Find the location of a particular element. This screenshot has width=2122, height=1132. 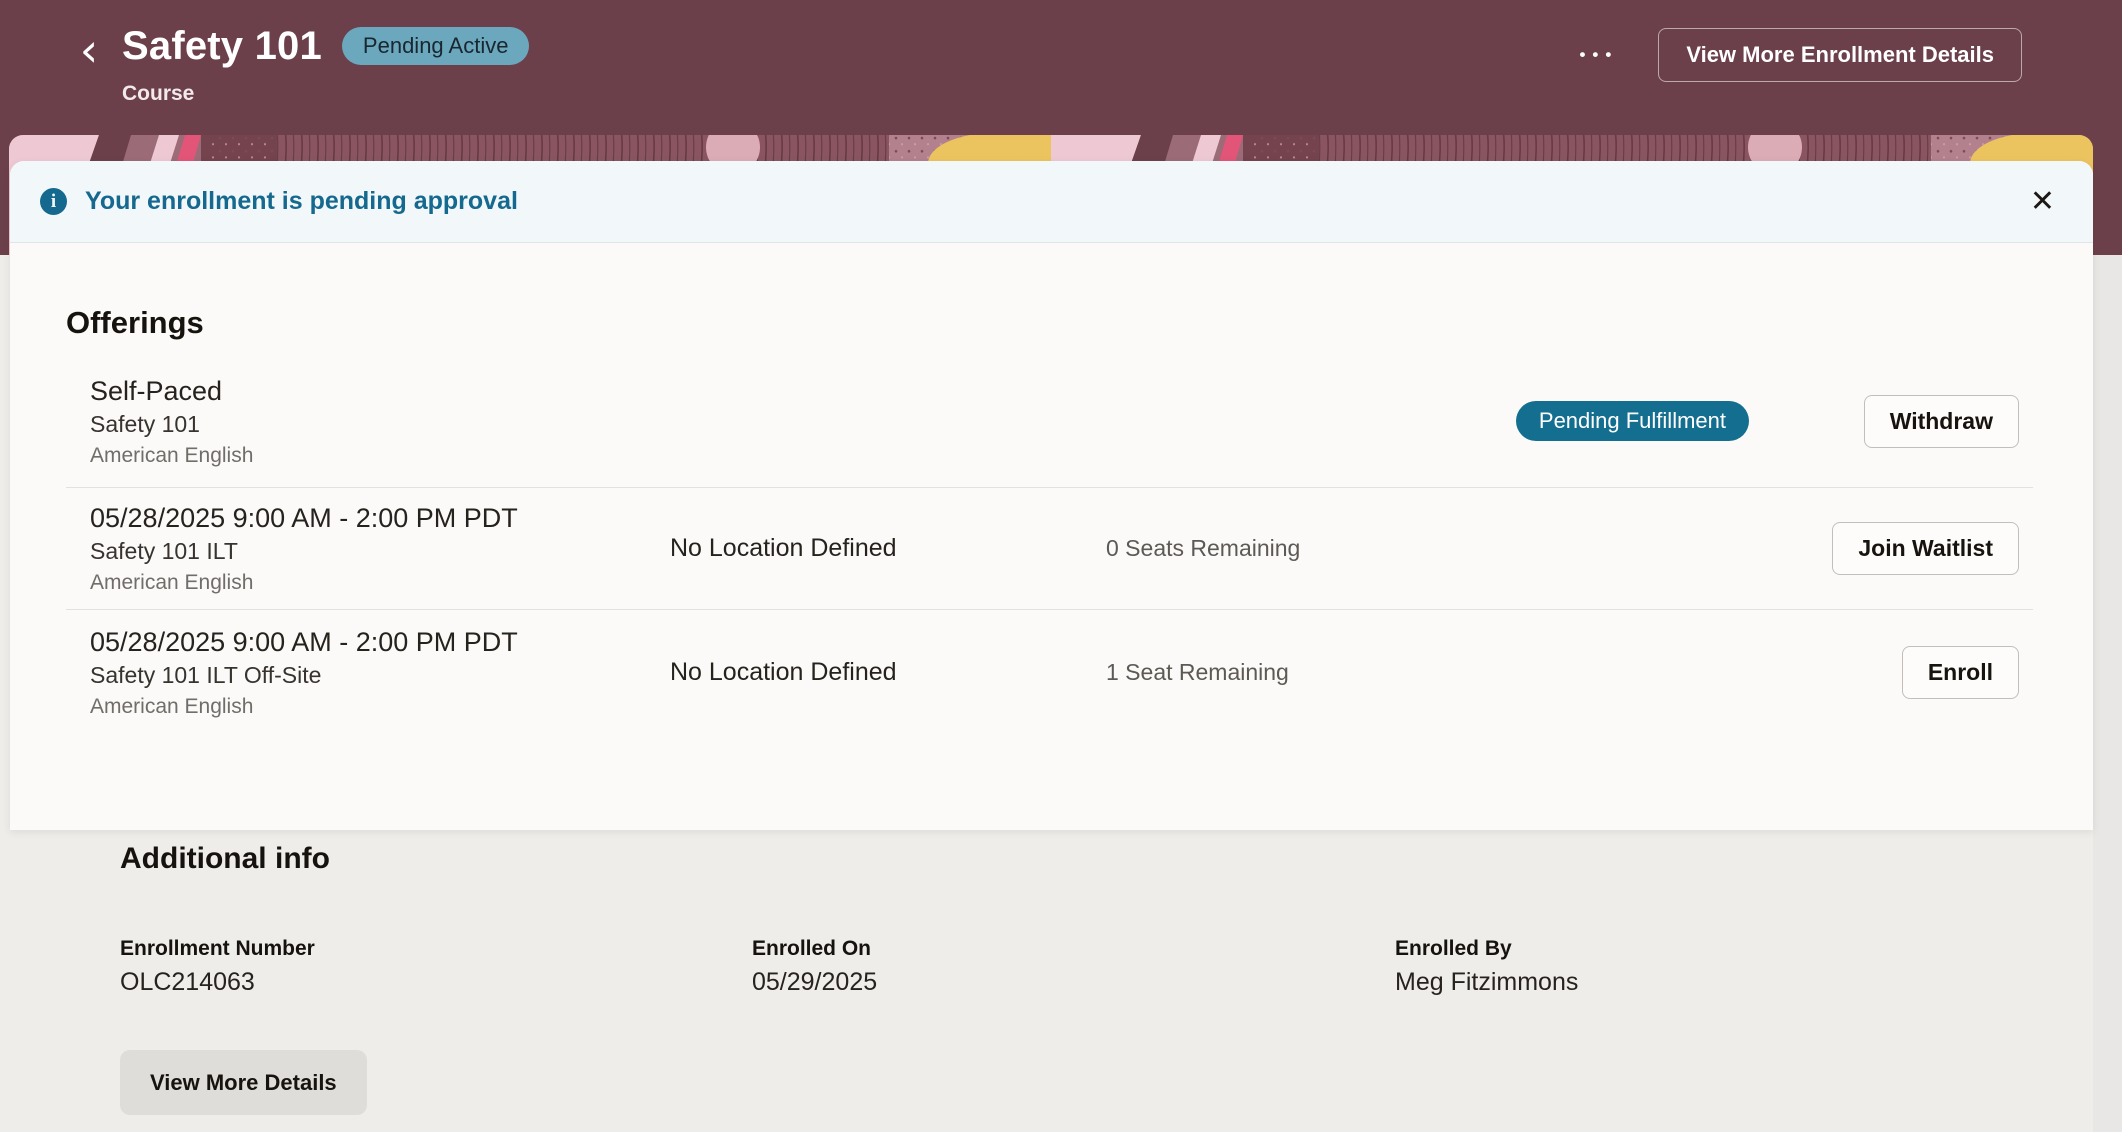

field-enrolled-by: Enrolled By Meg Fitzimmons is located at coordinates (1486, 966).